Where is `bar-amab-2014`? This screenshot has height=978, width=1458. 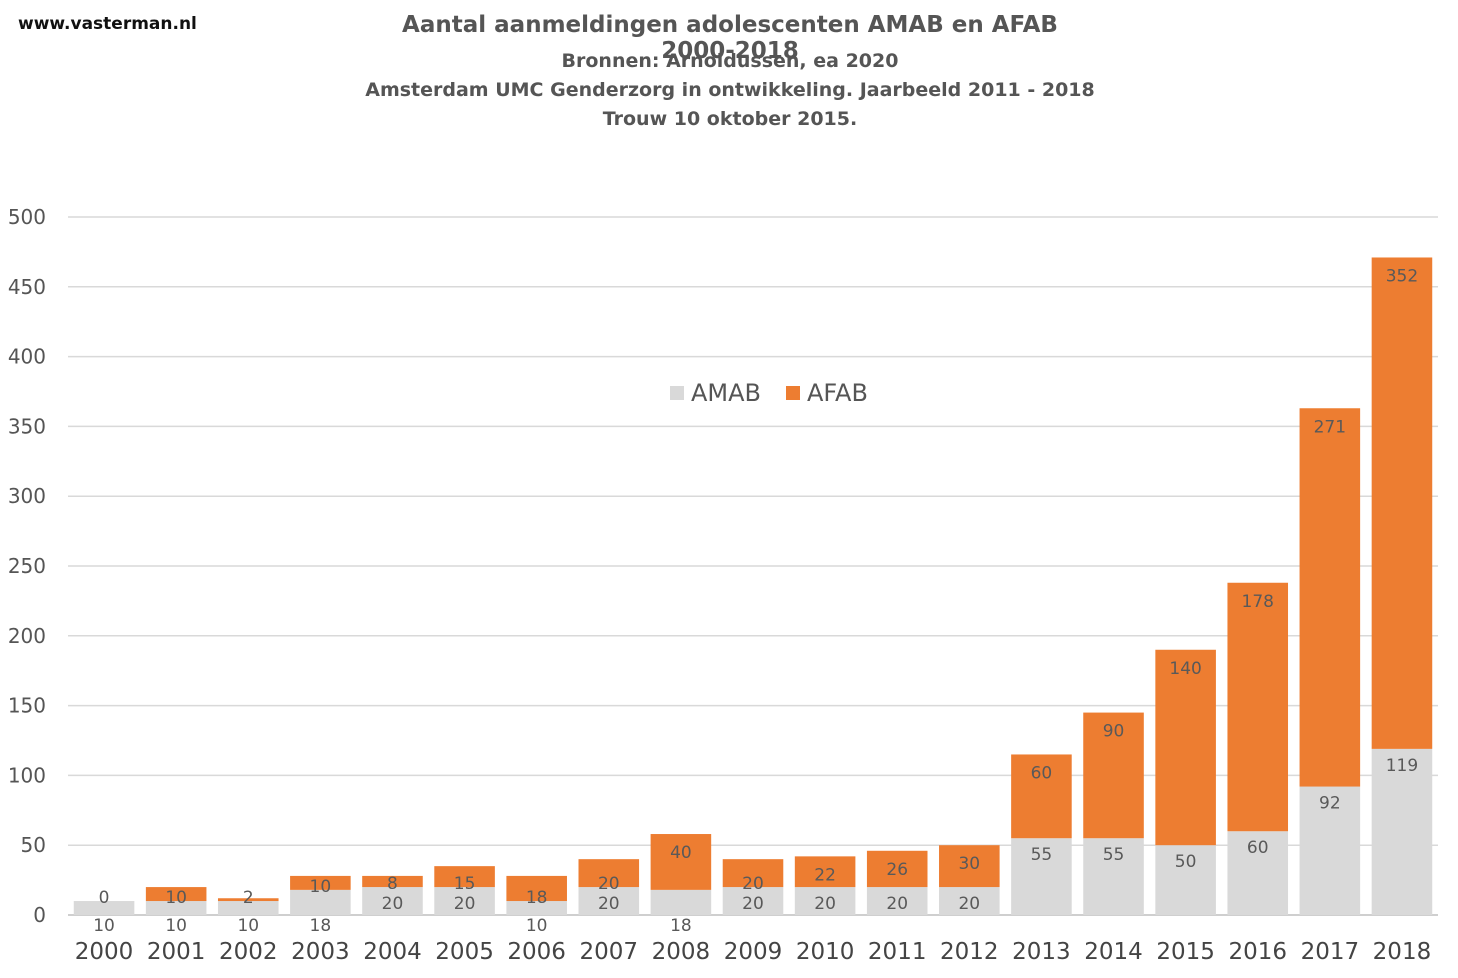 bar-amab-2014 is located at coordinates (1113, 876).